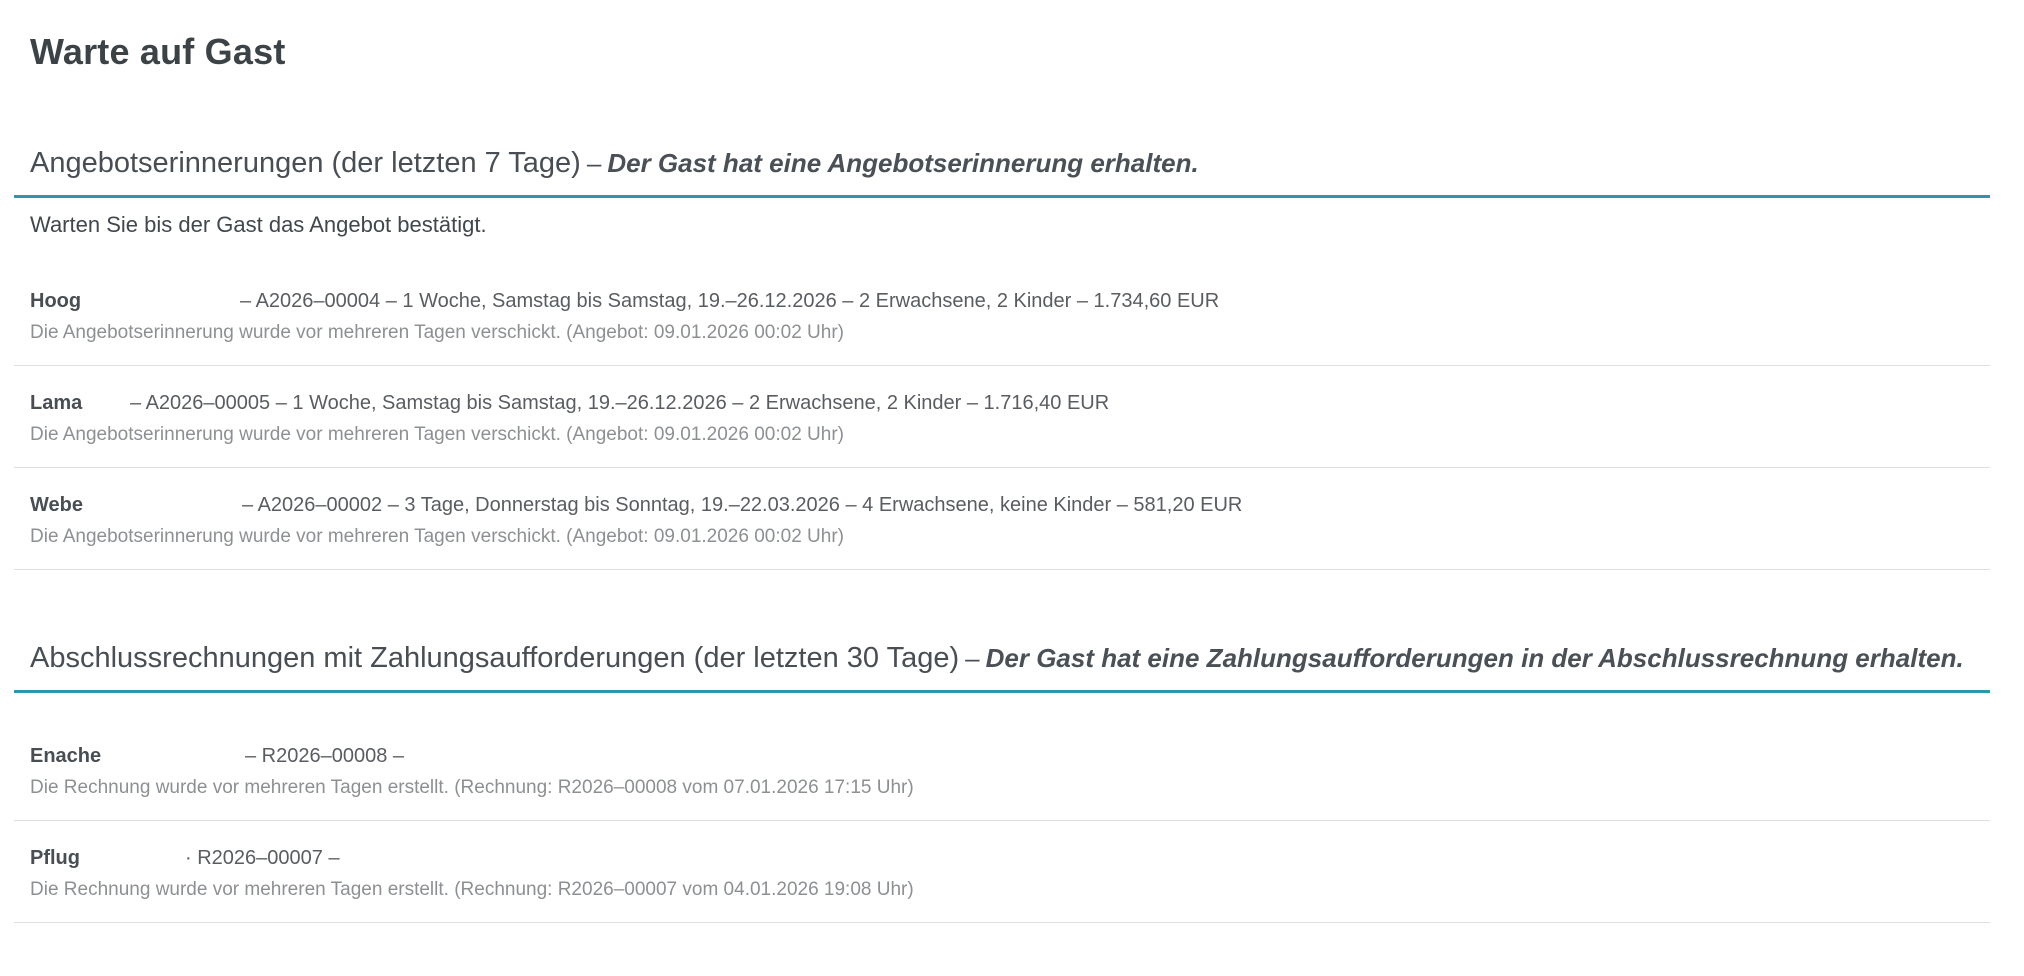 Image resolution: width=2024 pixels, height=976 pixels. I want to click on entry-details: – R2026–00008 –, so click(325, 756).